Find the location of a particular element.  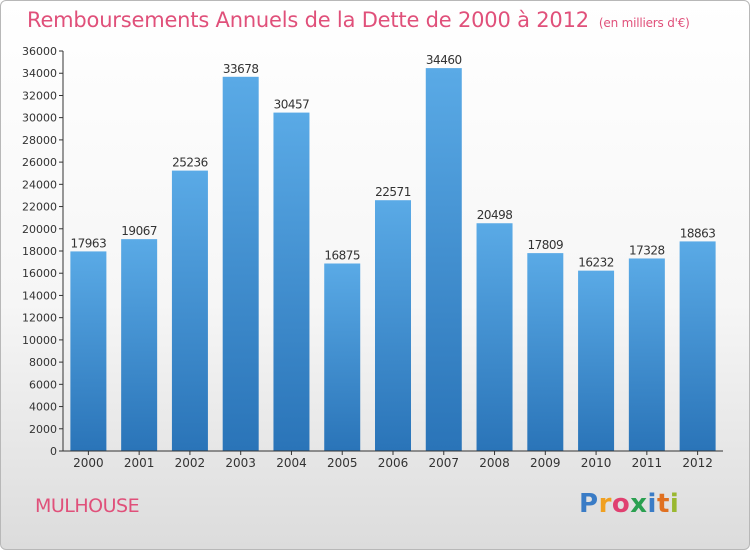

proxiti-logo: Proxiti is located at coordinates (629, 504).